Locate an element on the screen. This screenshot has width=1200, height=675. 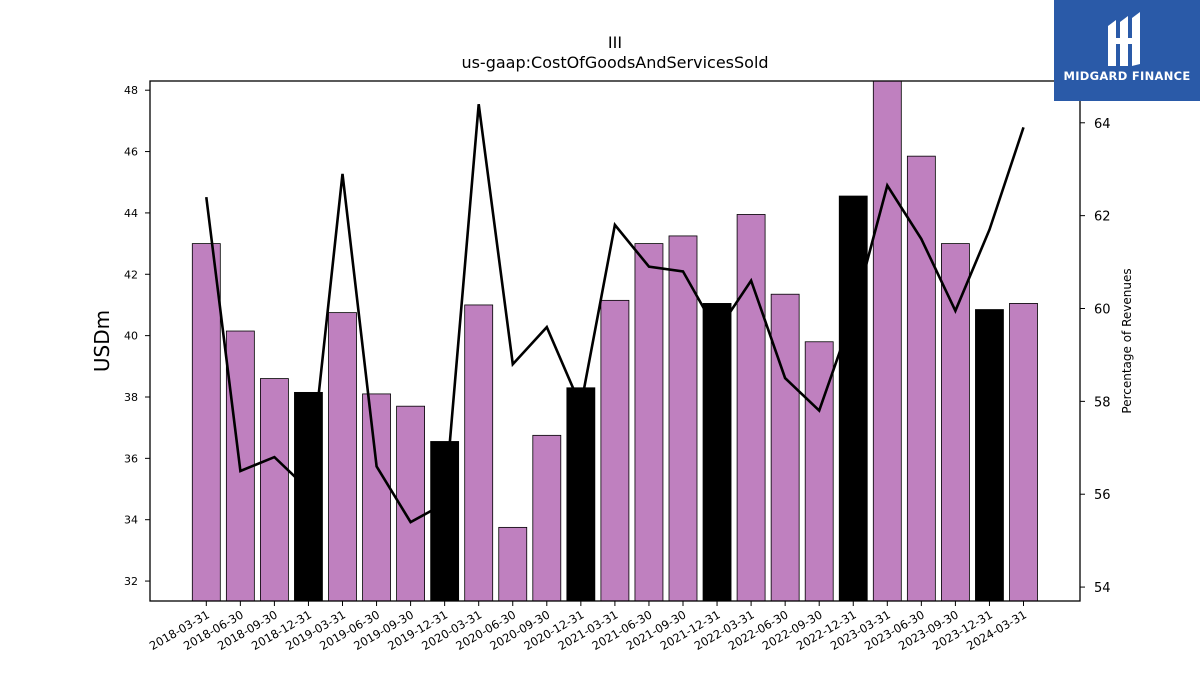
y-tick-label: 44 is located at coordinates (131, 213).